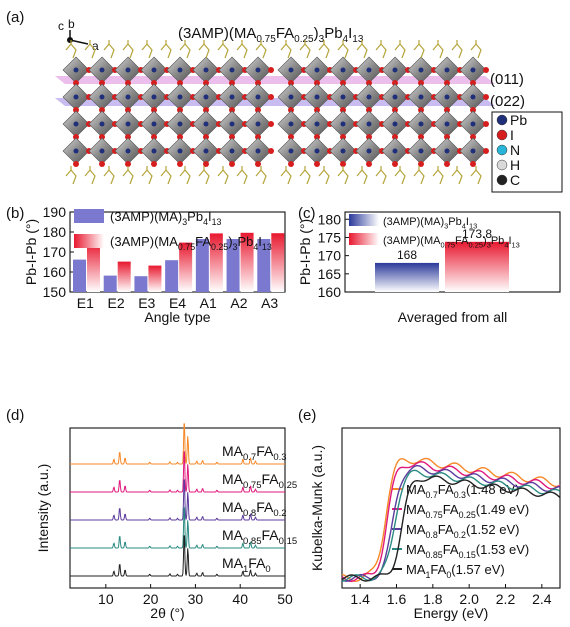 Image resolution: width=570 pixels, height=627 pixels. Describe the element at coordinates (55, 252) in the screenshot. I see `y-tick-label: 170` at that location.